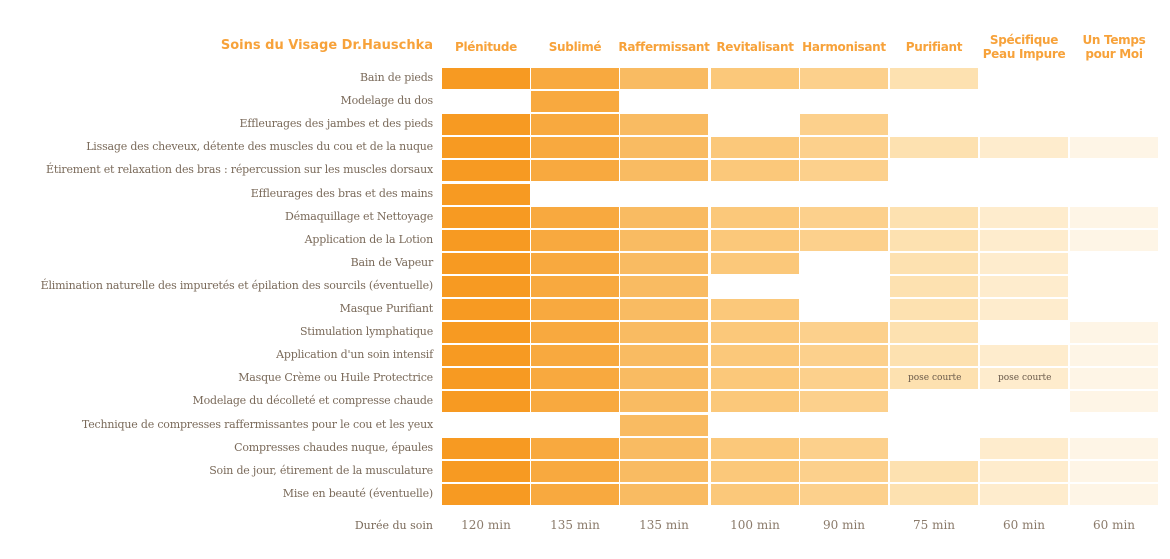 The image size is (1170, 559). Describe the element at coordinates (664, 309) in the screenshot. I see `cell-row11-col3` at that location.